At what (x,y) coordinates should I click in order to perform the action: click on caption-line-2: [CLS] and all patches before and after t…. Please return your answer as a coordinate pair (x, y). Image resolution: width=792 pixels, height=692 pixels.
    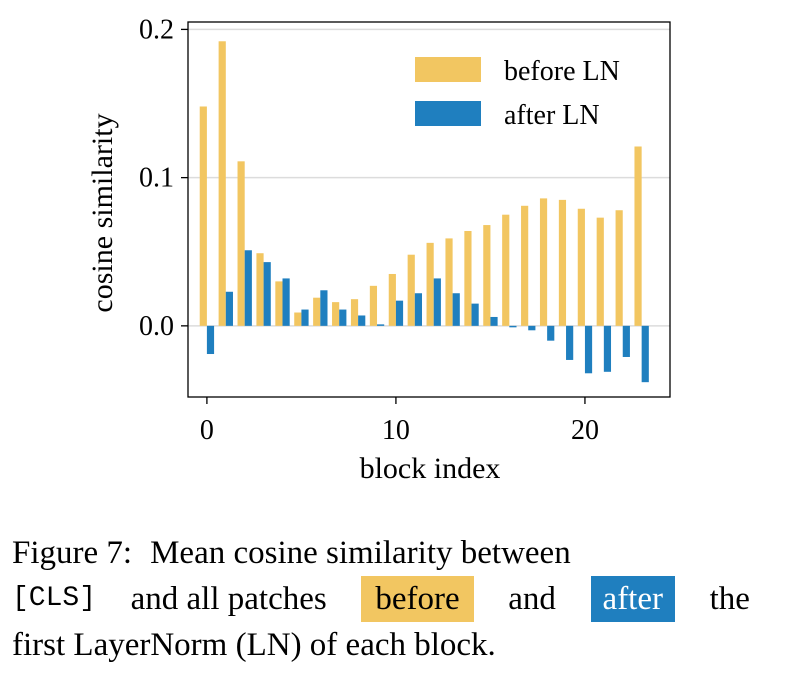
    Looking at the image, I should click on (381, 599).